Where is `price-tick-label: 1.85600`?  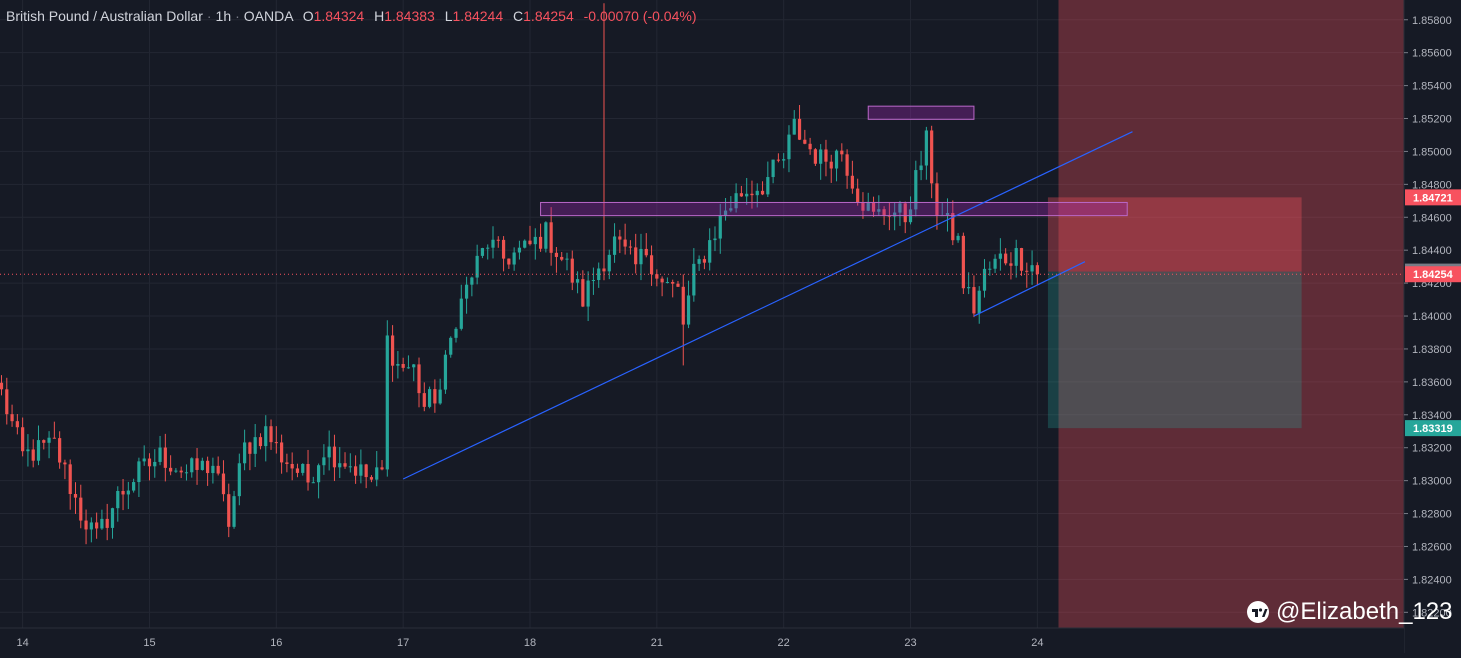 price-tick-label: 1.85600 is located at coordinates (1432, 54).